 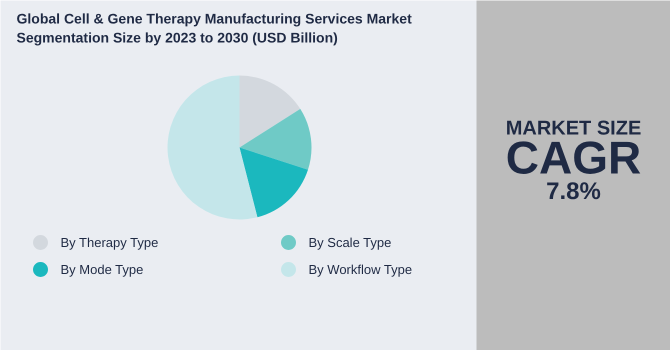 I want to click on text: 7.8%, so click(x=573, y=191).